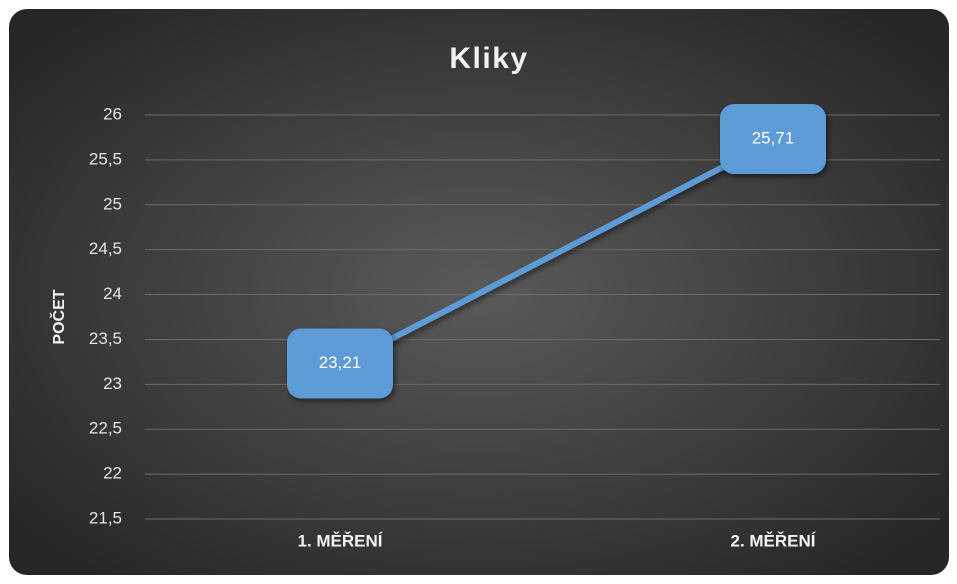  What do you see at coordinates (105, 428) in the screenshot?
I see `y-tick-label: 22,5` at bounding box center [105, 428].